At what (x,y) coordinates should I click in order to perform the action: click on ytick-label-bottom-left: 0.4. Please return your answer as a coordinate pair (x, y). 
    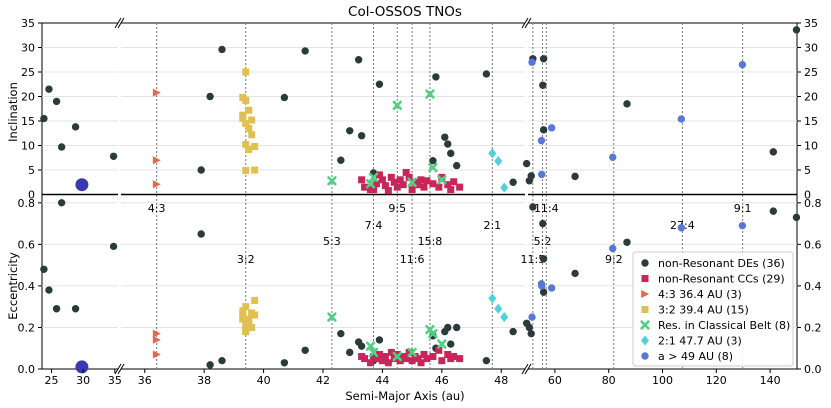
    Looking at the image, I should click on (27, 286).